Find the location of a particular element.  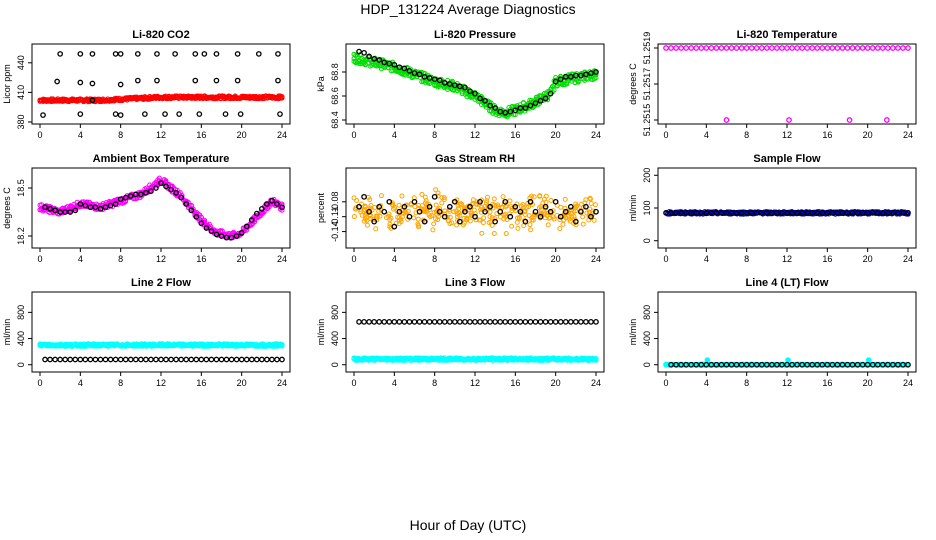

y-tick-label: 68.8 is located at coordinates (335, 72).